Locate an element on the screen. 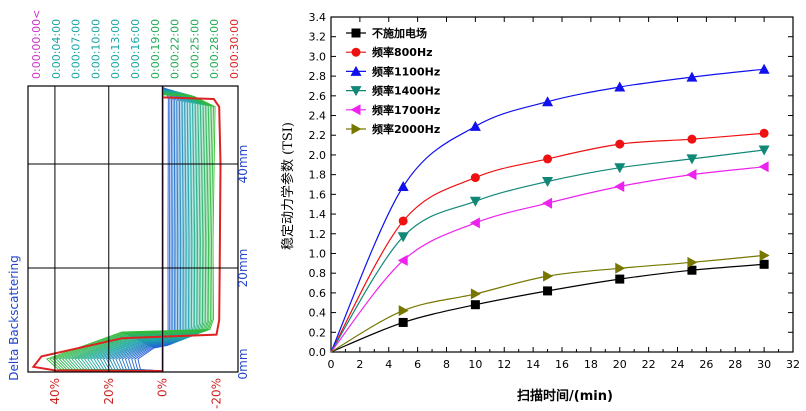  x-tick-label: 0% is located at coordinates (163, 387).